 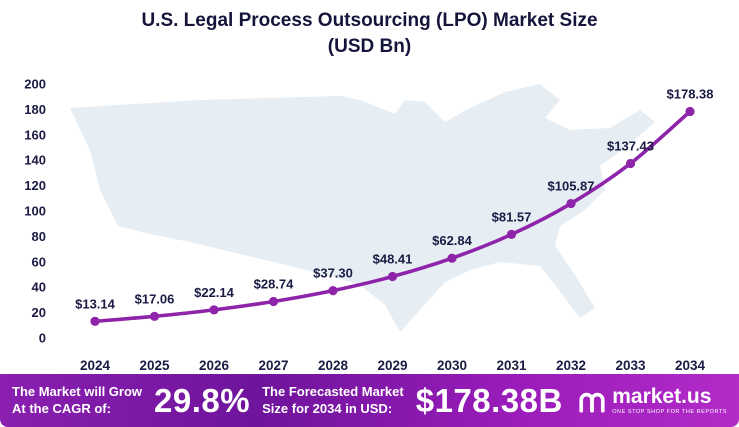 I want to click on data-point-label: $178.38, so click(x=690, y=93).